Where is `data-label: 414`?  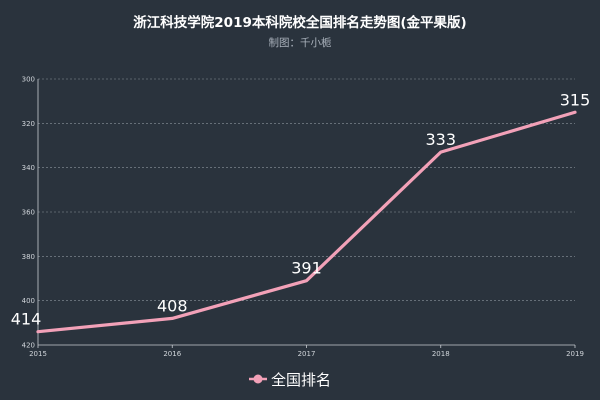 data-label: 414 is located at coordinates (26, 319).